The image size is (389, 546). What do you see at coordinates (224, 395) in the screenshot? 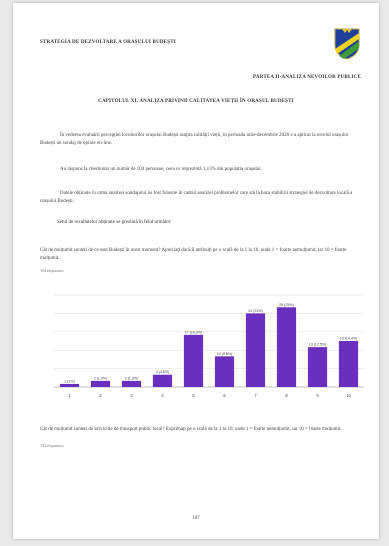
I see `x-tick-label: 6` at bounding box center [224, 395].